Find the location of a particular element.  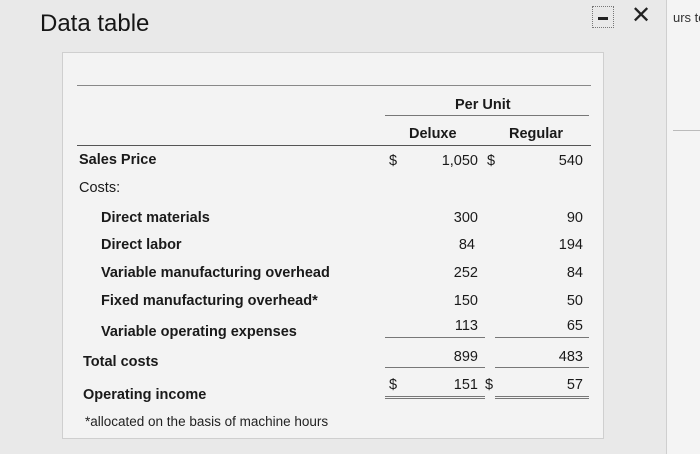

sales-price-dollar-deluxe: $ is located at coordinates (393, 161).